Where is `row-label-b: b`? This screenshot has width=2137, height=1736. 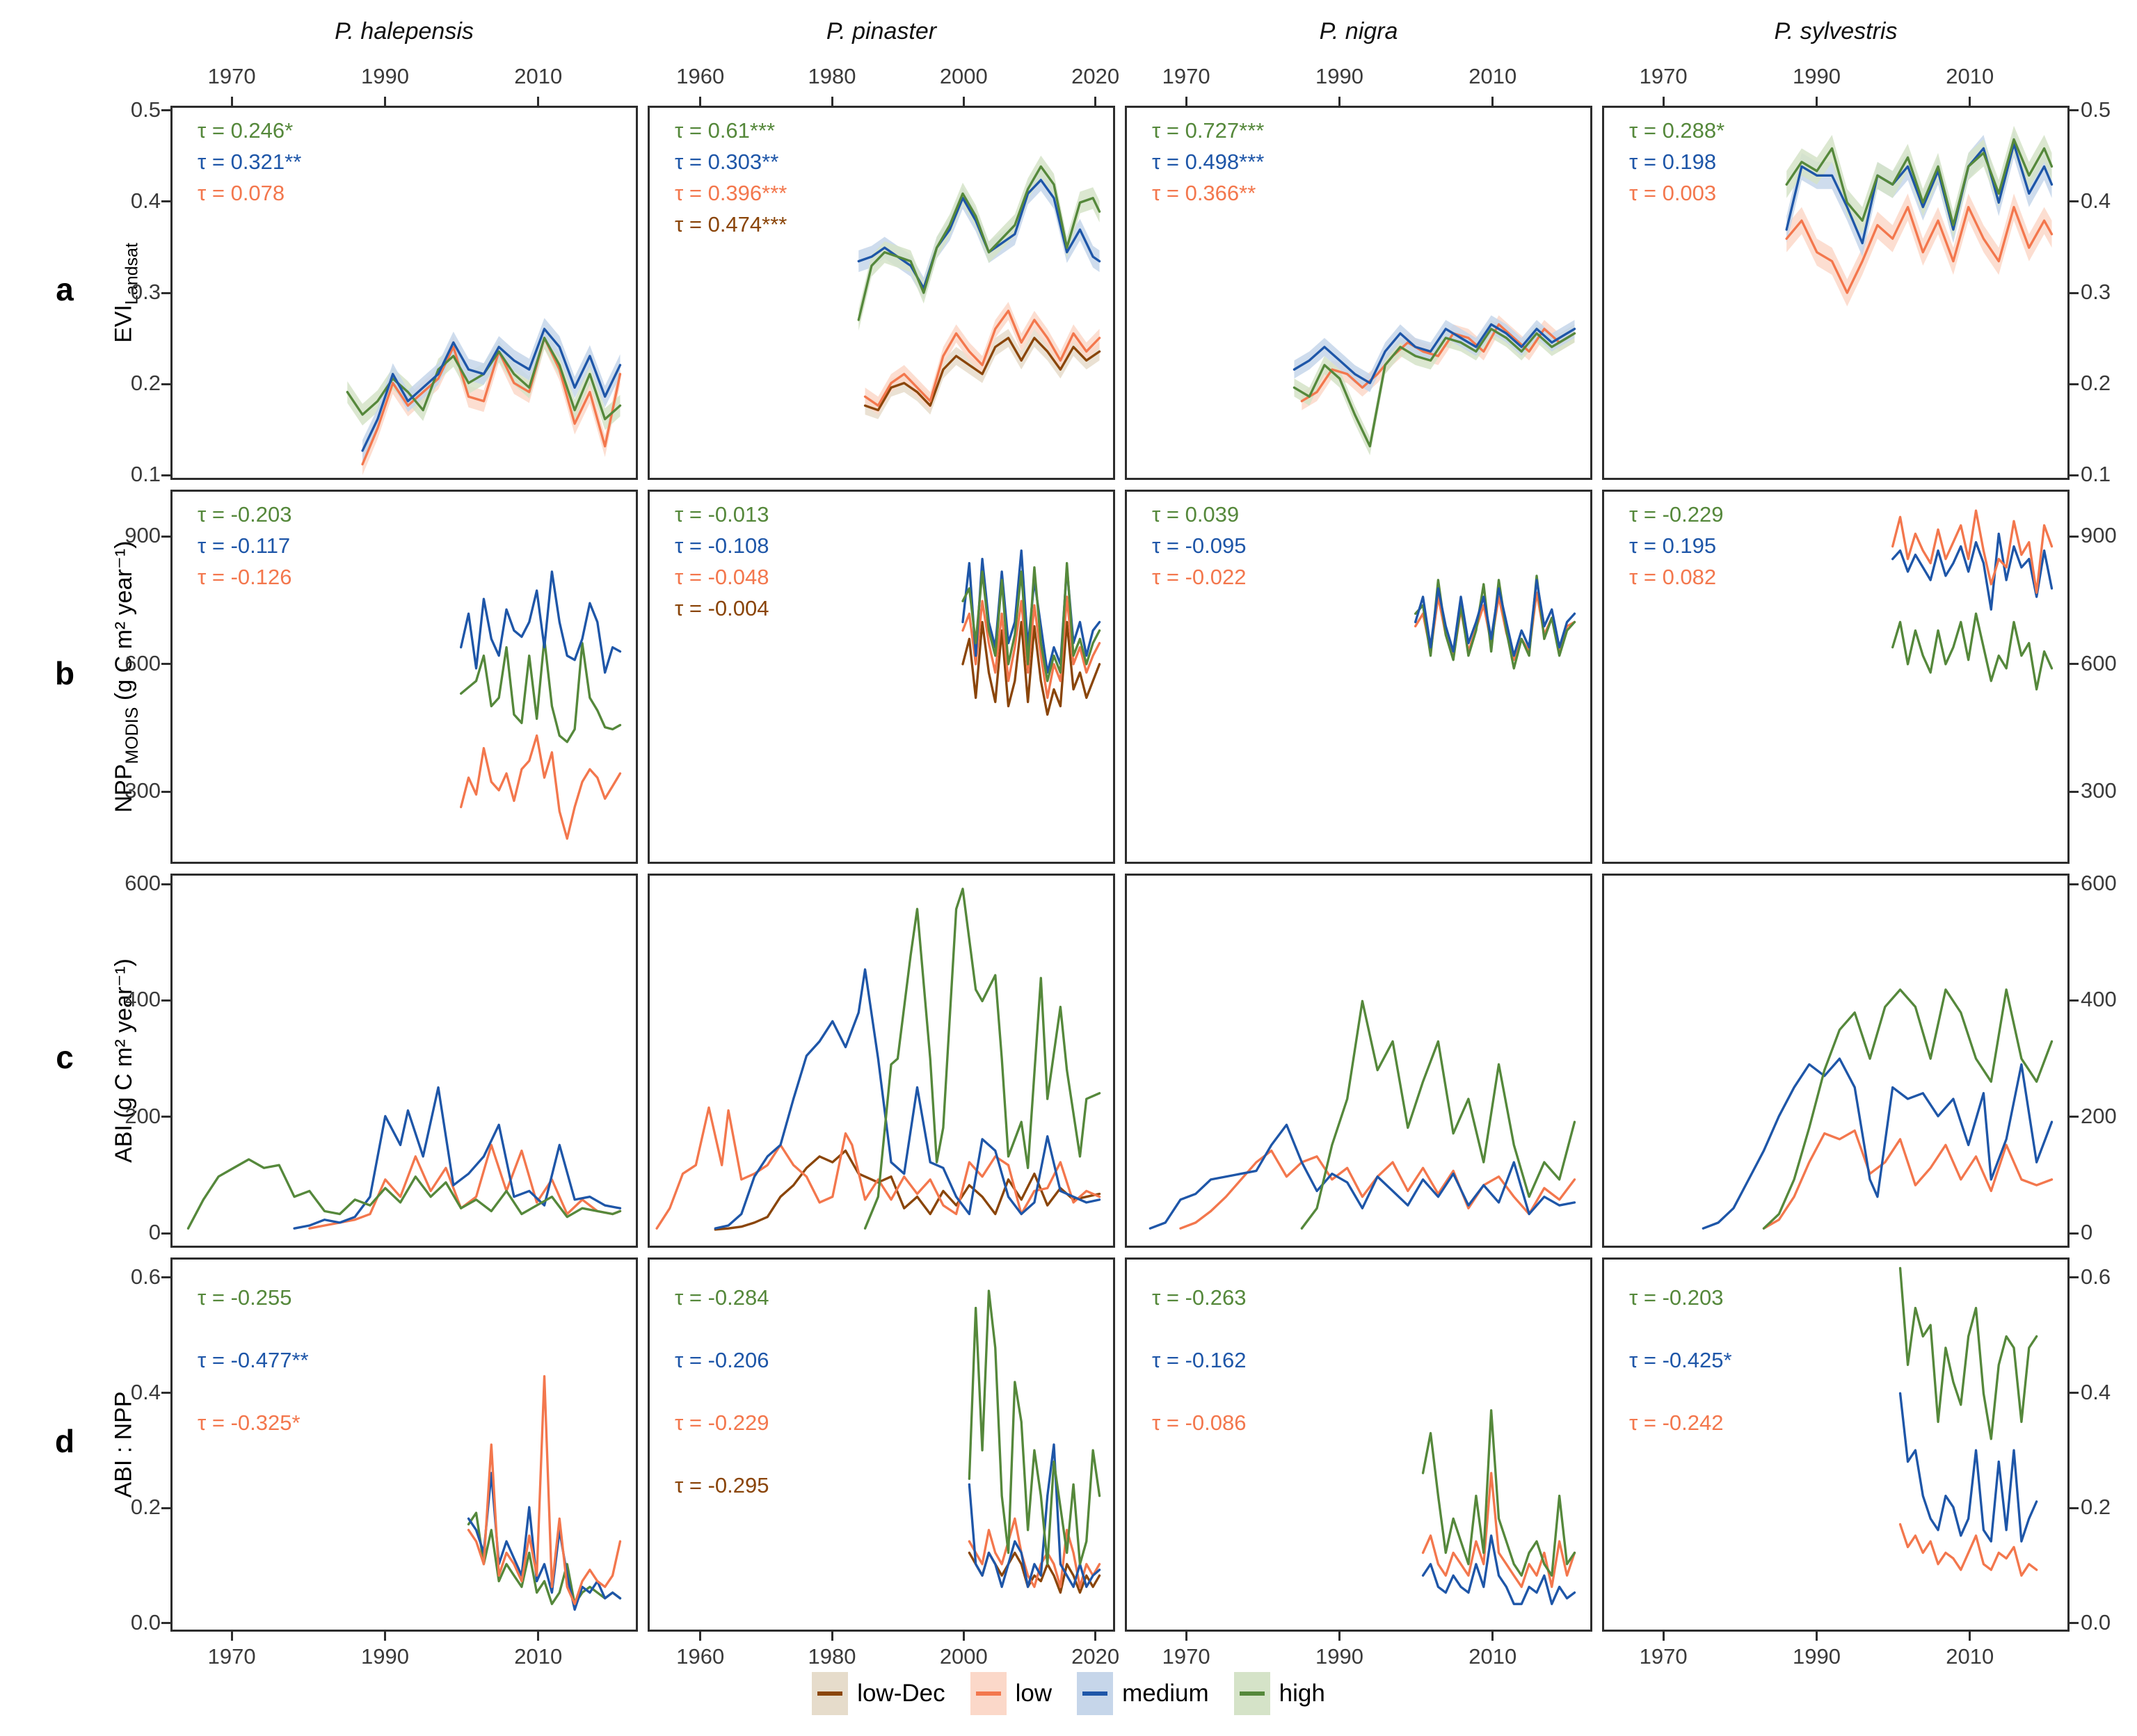 row-label-b: b is located at coordinates (64, 673).